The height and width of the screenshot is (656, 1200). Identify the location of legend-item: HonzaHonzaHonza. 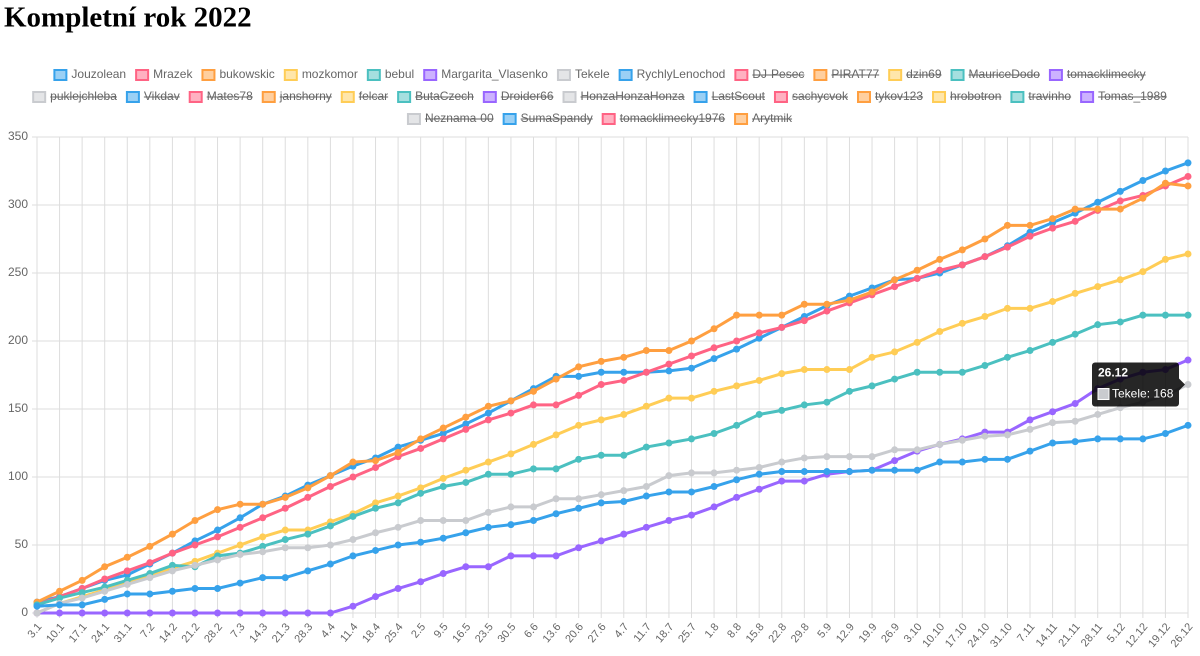
(623, 96).